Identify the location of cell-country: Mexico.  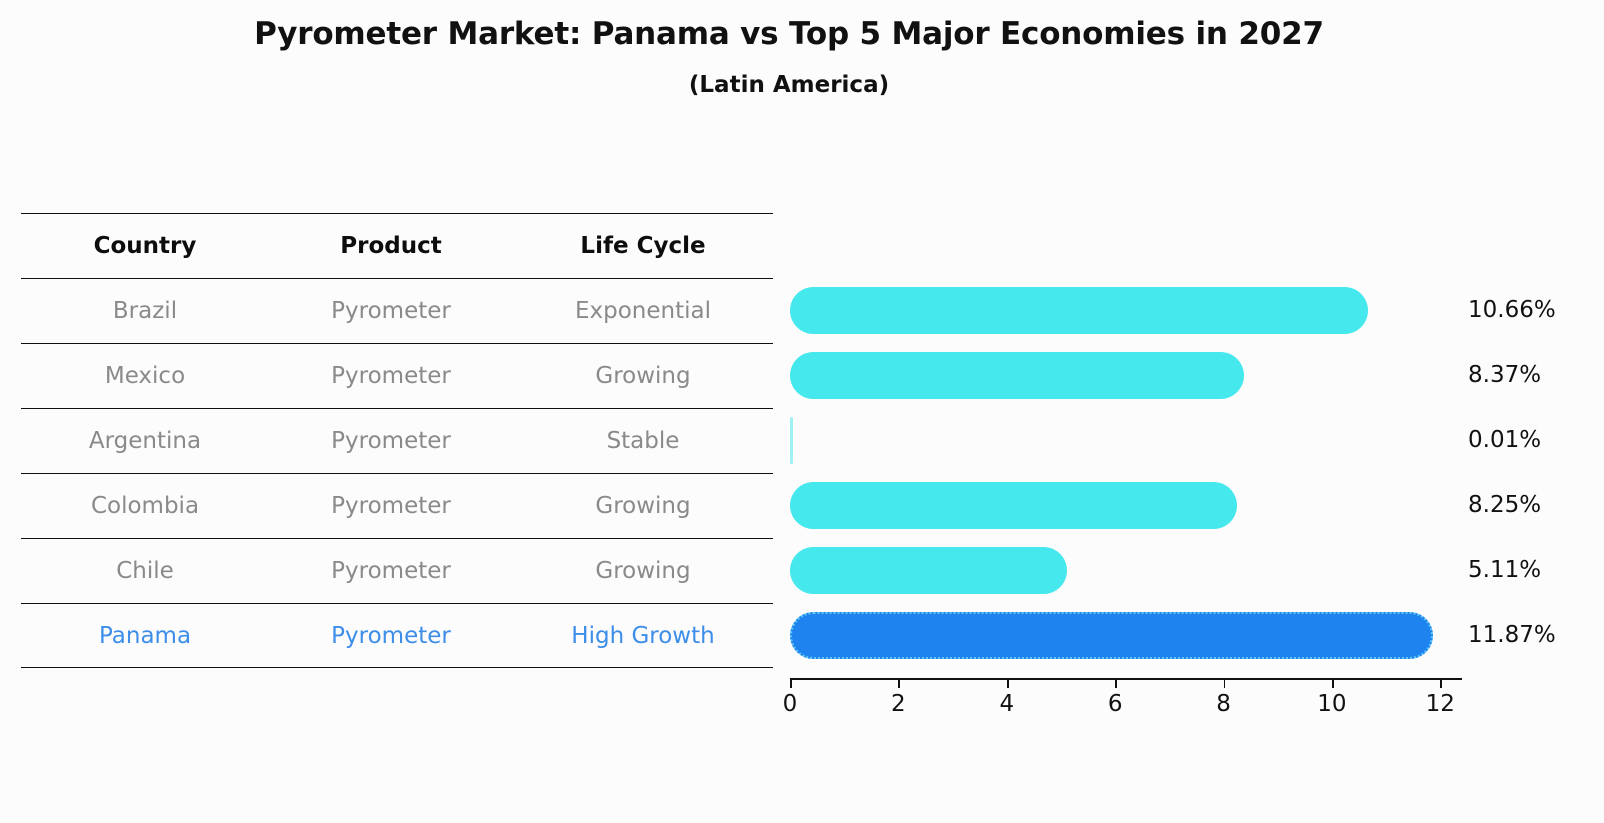
(145, 376).